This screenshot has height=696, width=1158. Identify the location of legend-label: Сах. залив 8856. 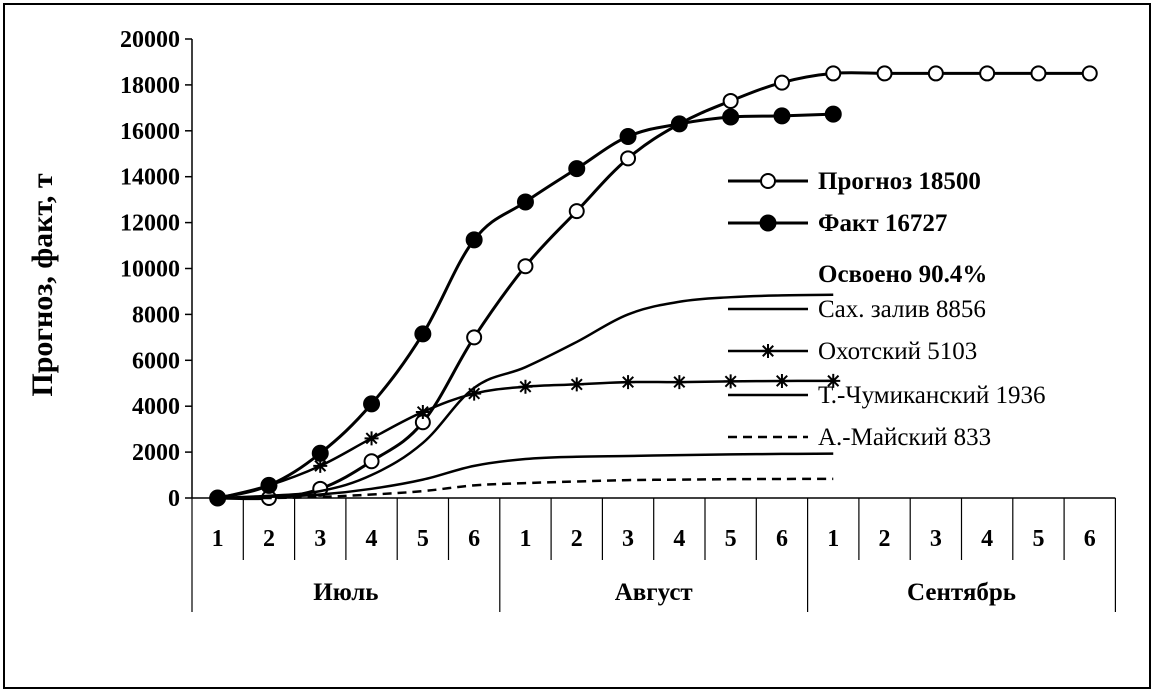
(902, 309).